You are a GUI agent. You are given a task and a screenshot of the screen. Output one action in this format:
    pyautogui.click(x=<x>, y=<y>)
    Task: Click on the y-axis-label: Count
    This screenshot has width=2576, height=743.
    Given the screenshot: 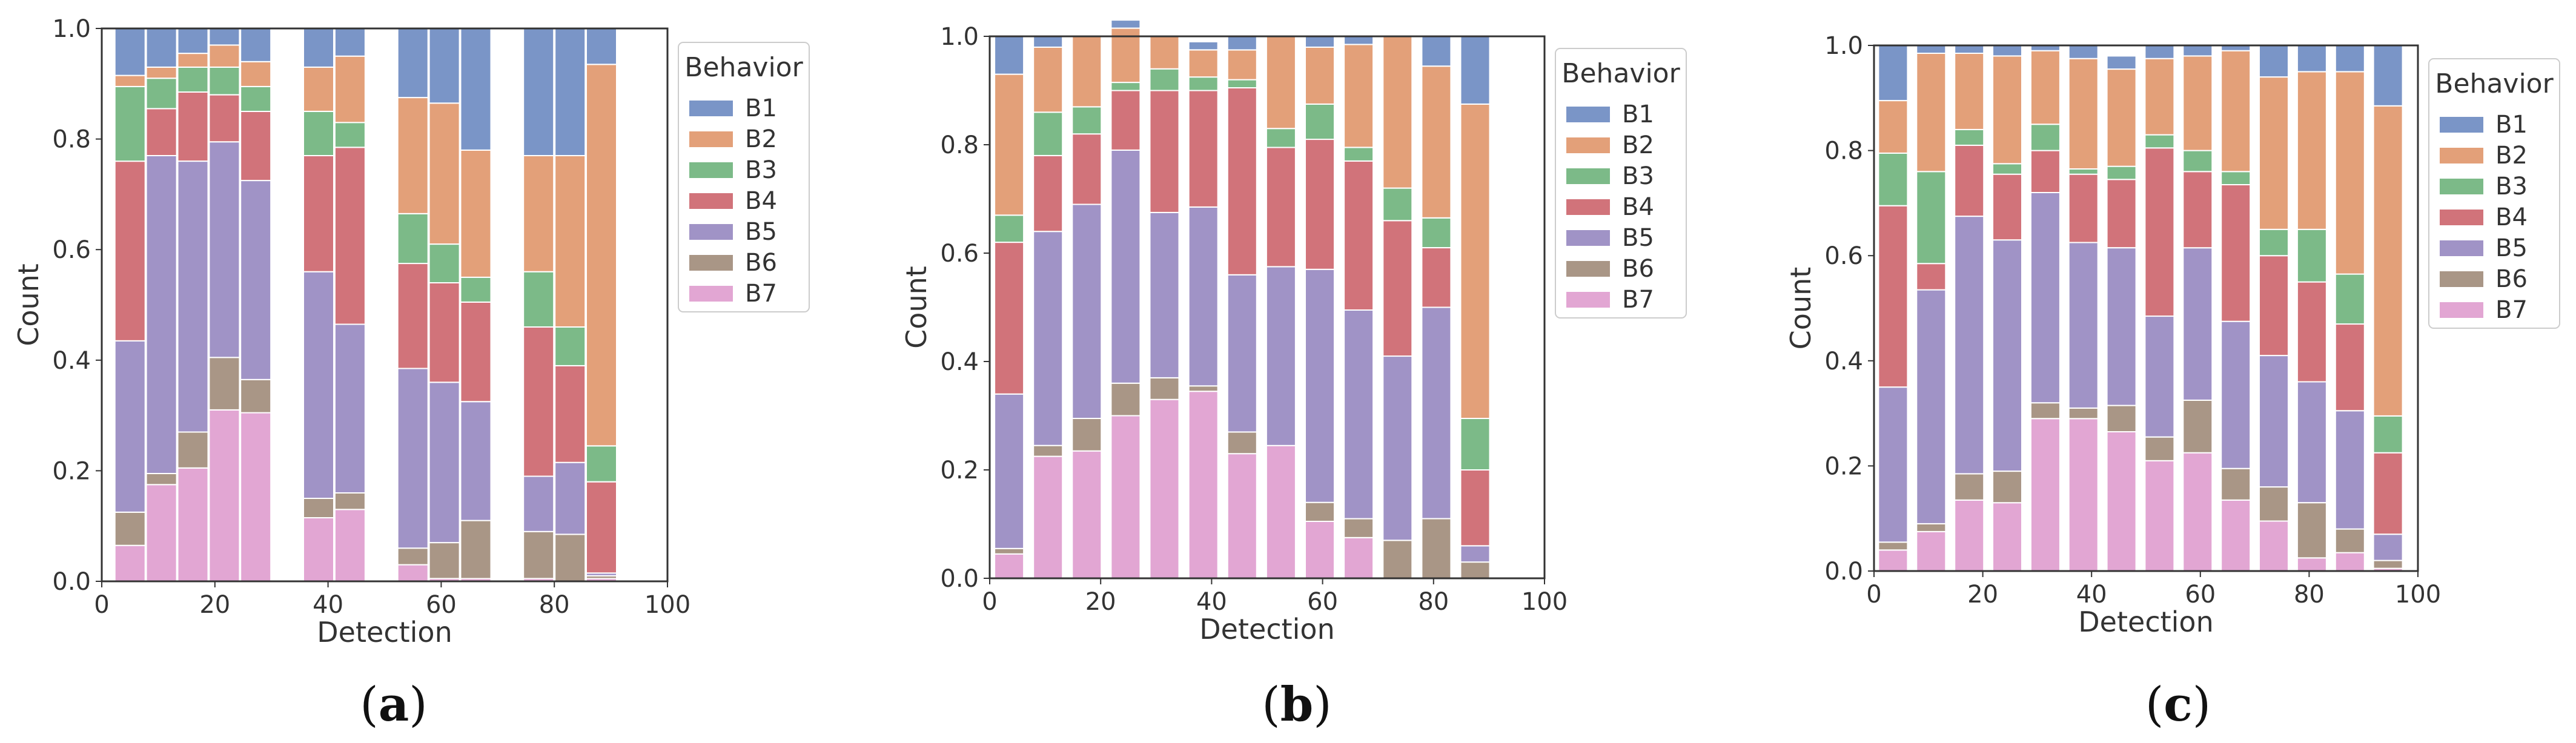 What is the action you would take?
    pyautogui.click(x=916, y=307)
    